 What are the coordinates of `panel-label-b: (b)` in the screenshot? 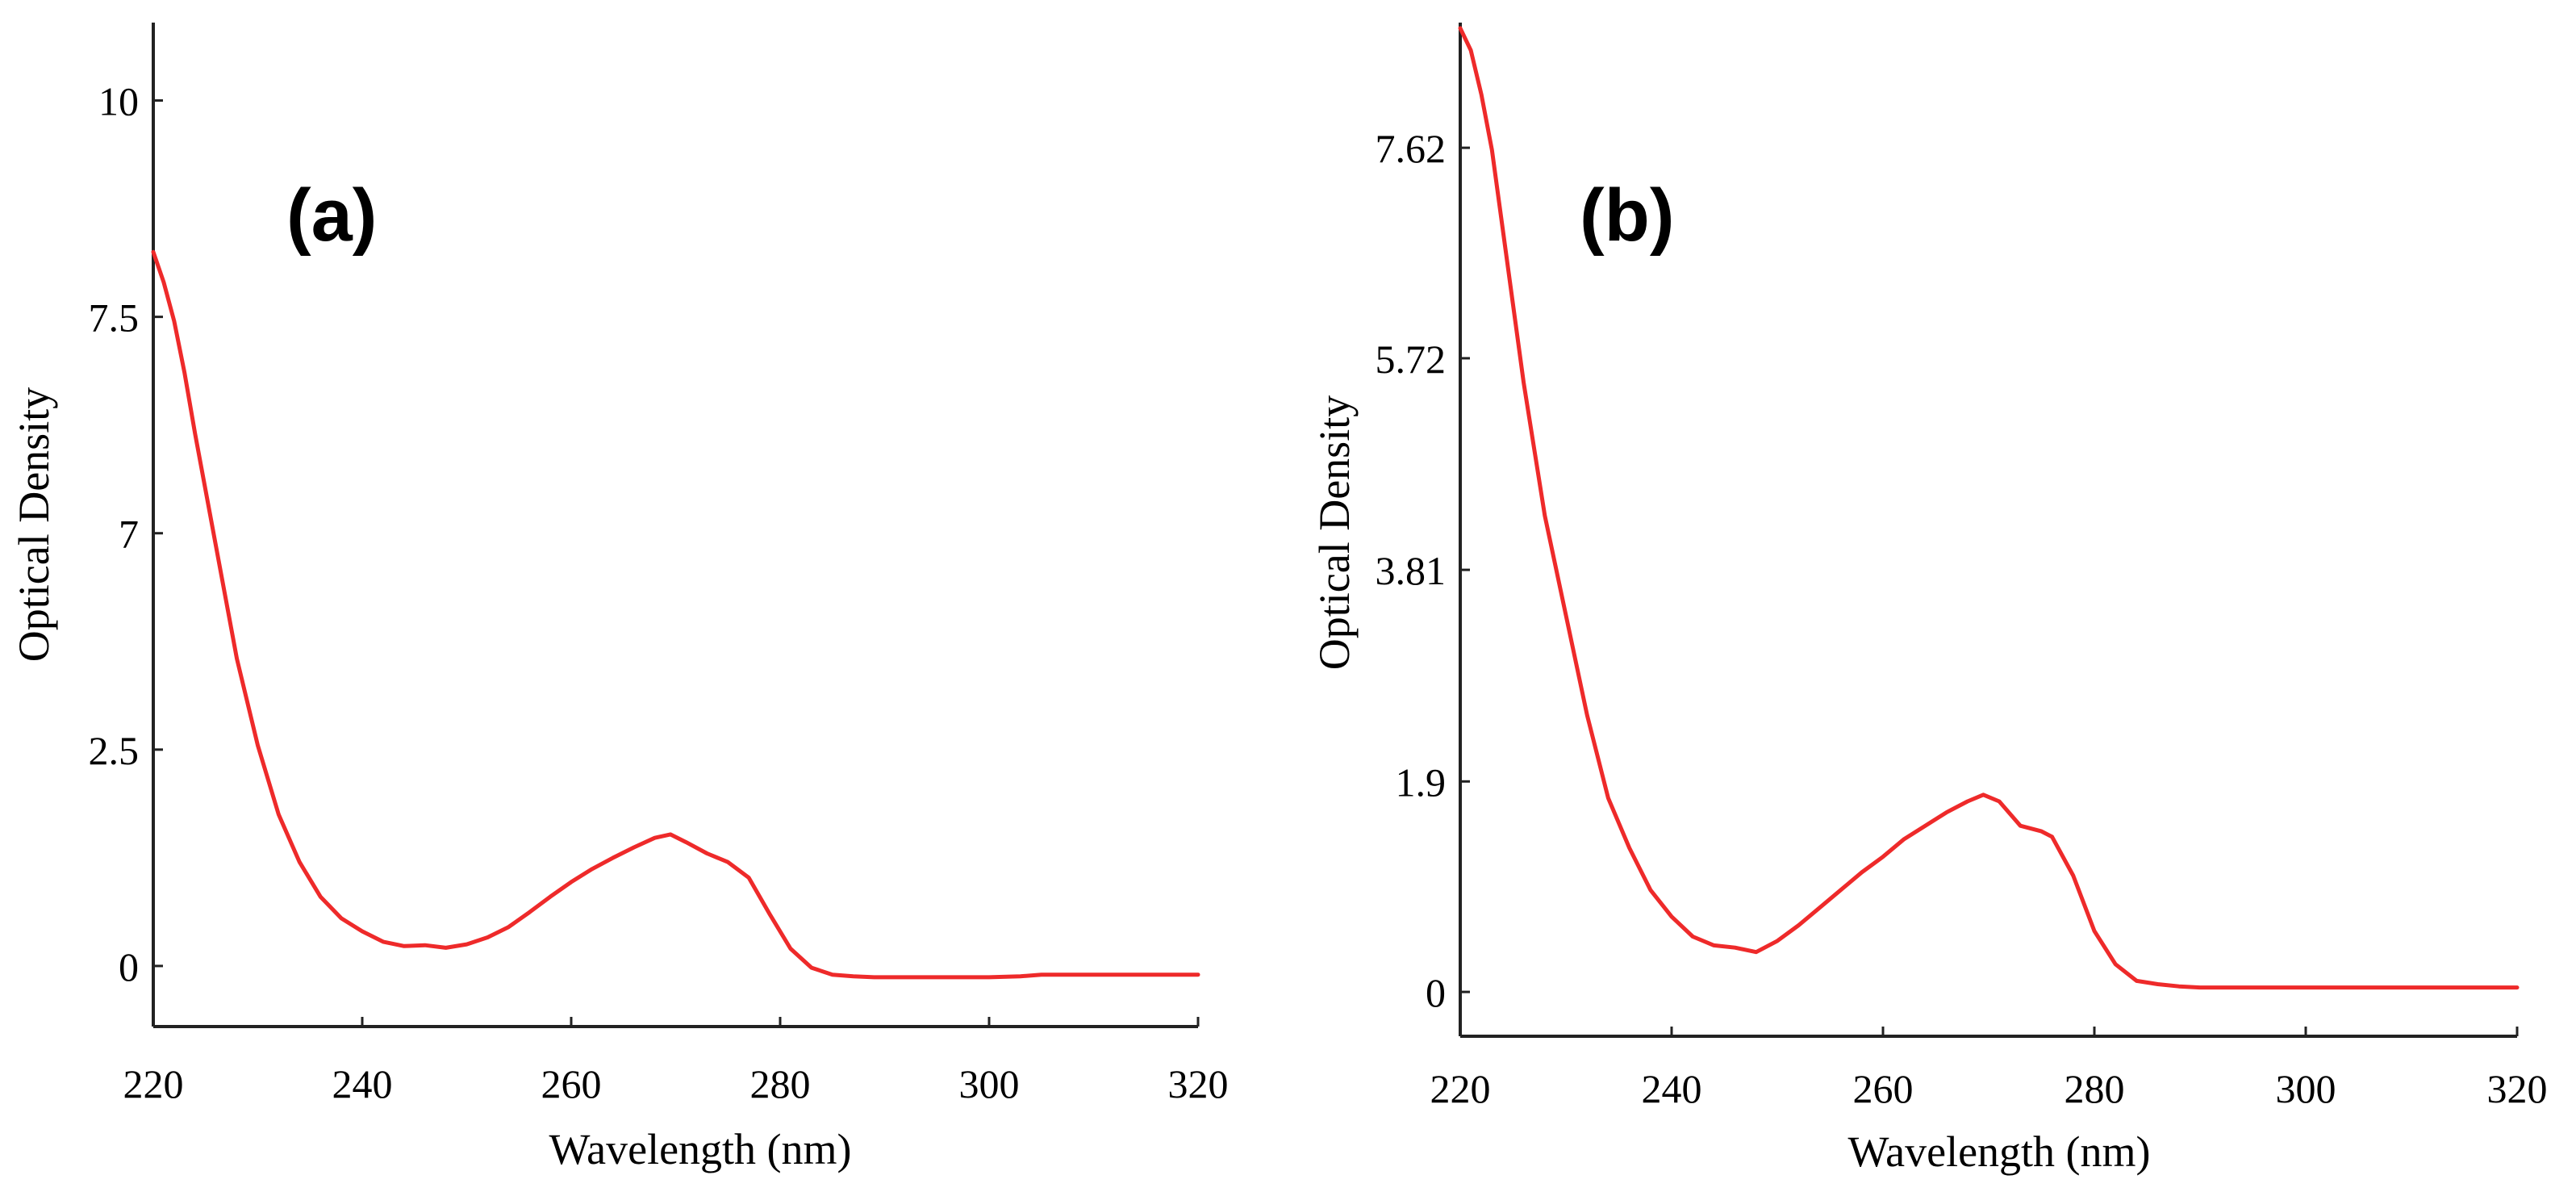 It's located at (1627, 215).